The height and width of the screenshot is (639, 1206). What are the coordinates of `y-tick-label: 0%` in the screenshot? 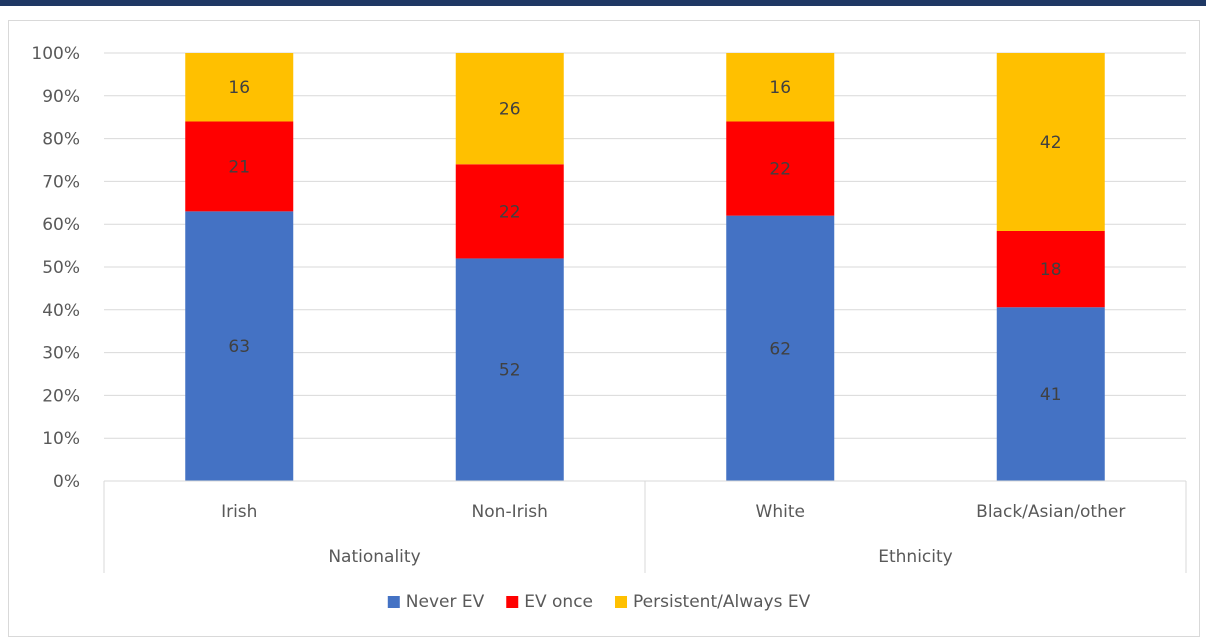 It's located at (66, 482).